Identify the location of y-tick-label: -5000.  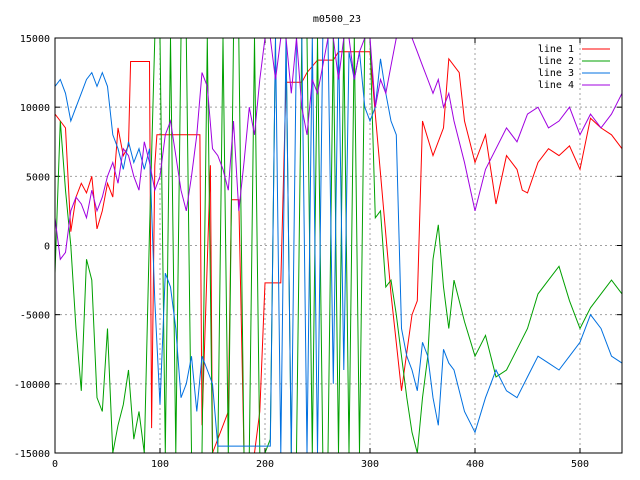
(35, 316).